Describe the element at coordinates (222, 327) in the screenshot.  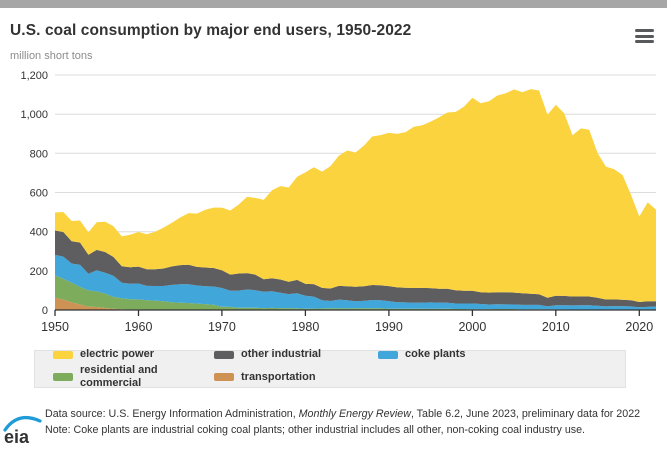
I see `svg-text: 1970` at that location.